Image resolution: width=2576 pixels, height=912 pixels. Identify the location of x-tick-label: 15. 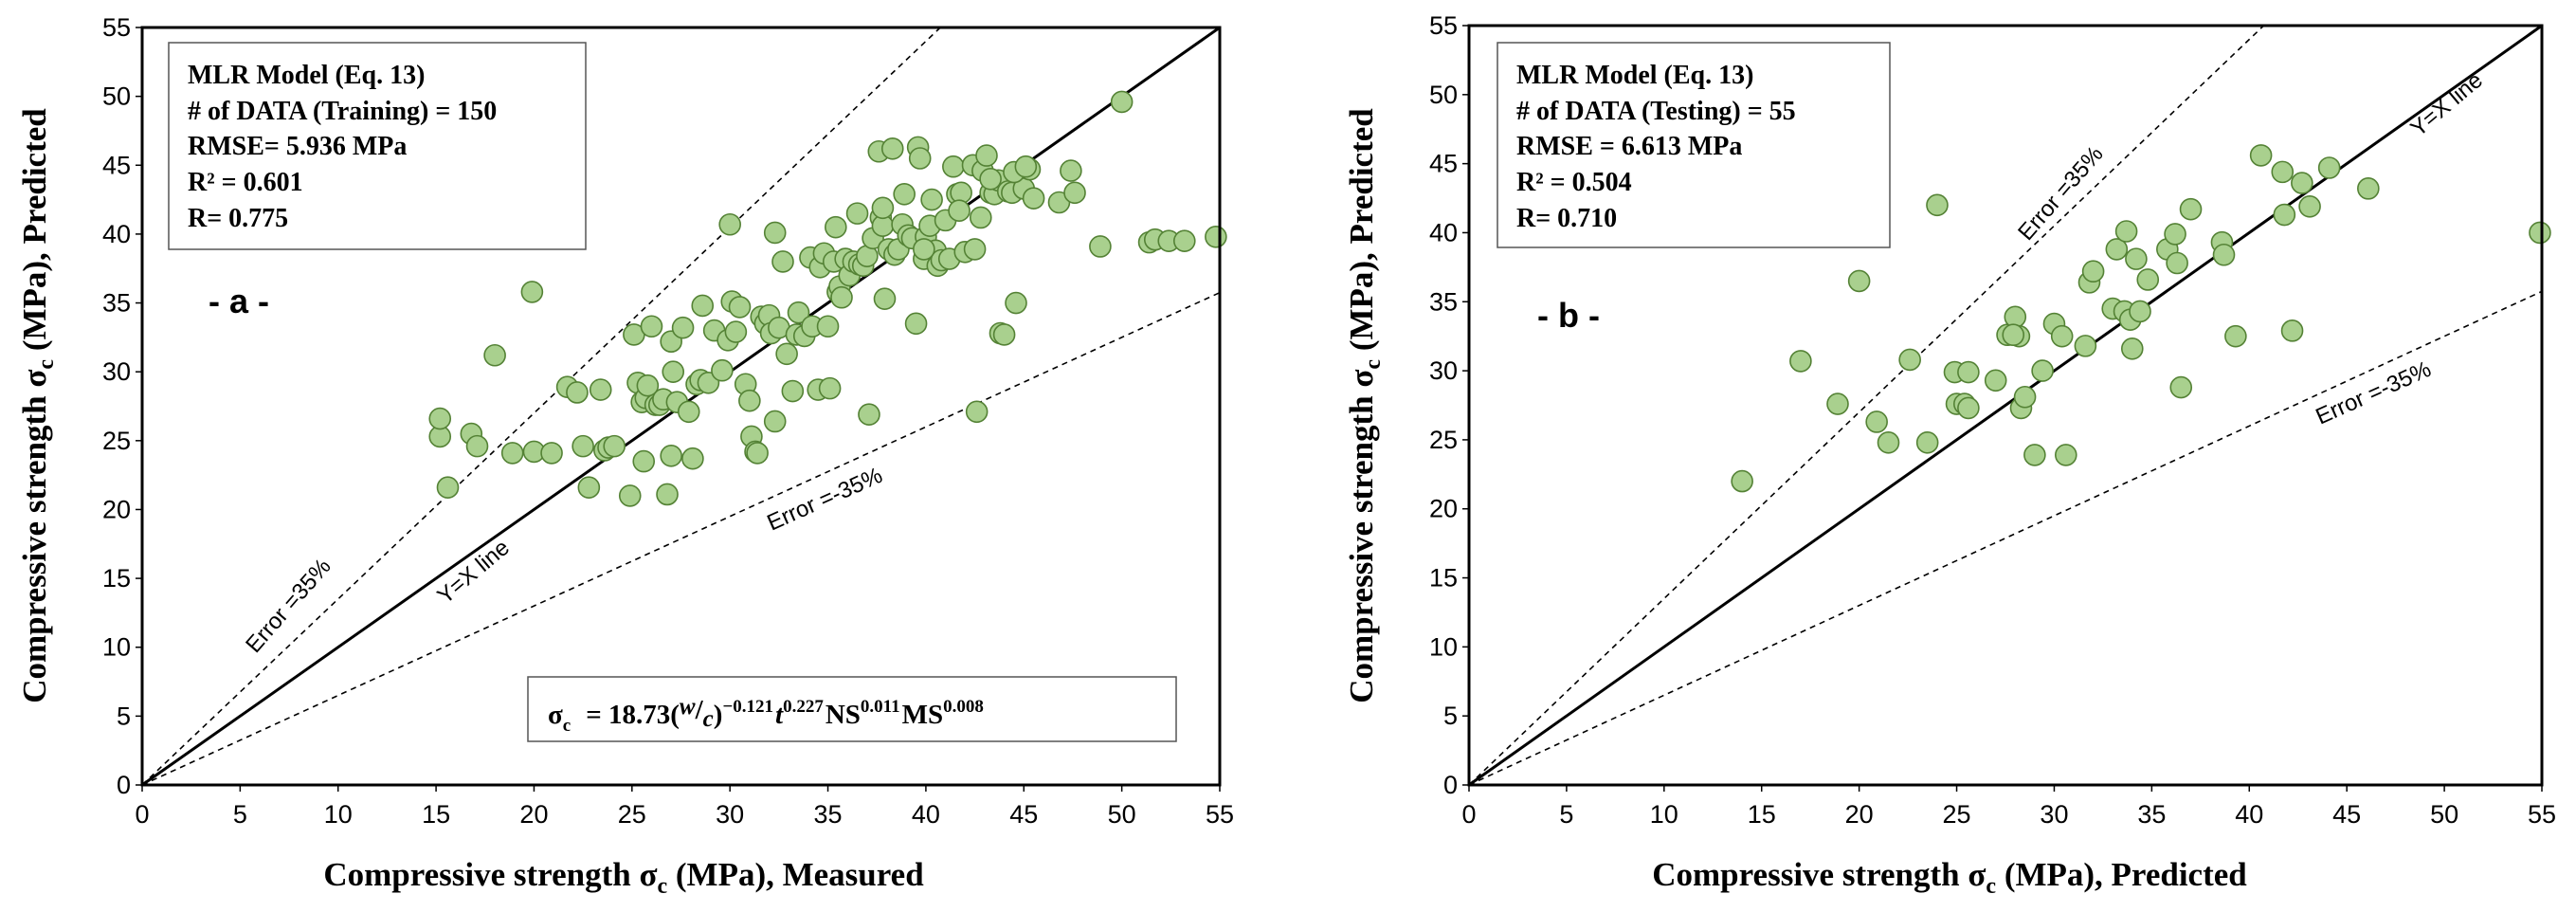
(1762, 815).